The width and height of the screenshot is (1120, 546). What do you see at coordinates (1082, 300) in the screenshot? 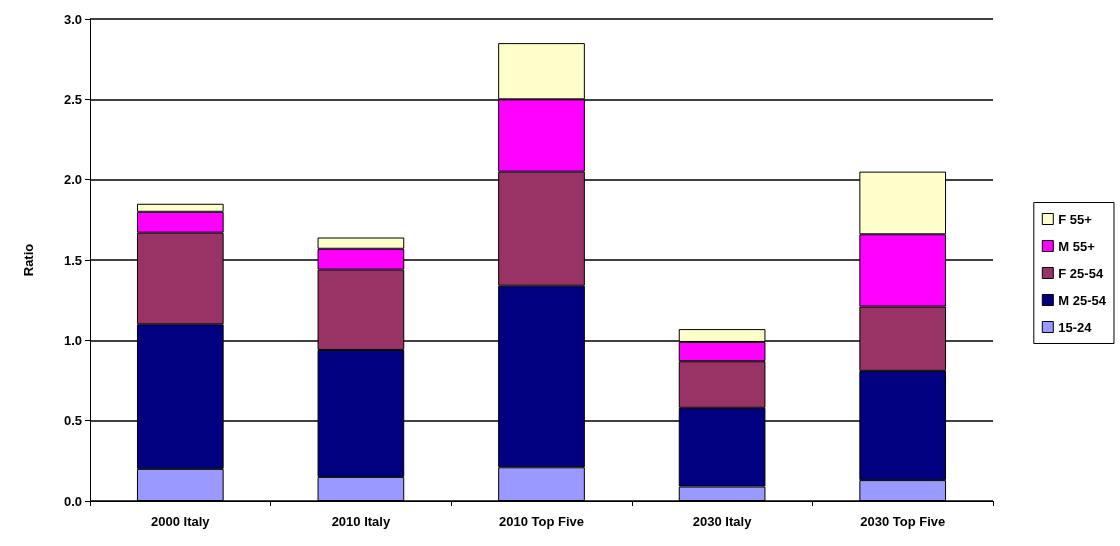
I see `legend-label: M 25-54` at bounding box center [1082, 300].